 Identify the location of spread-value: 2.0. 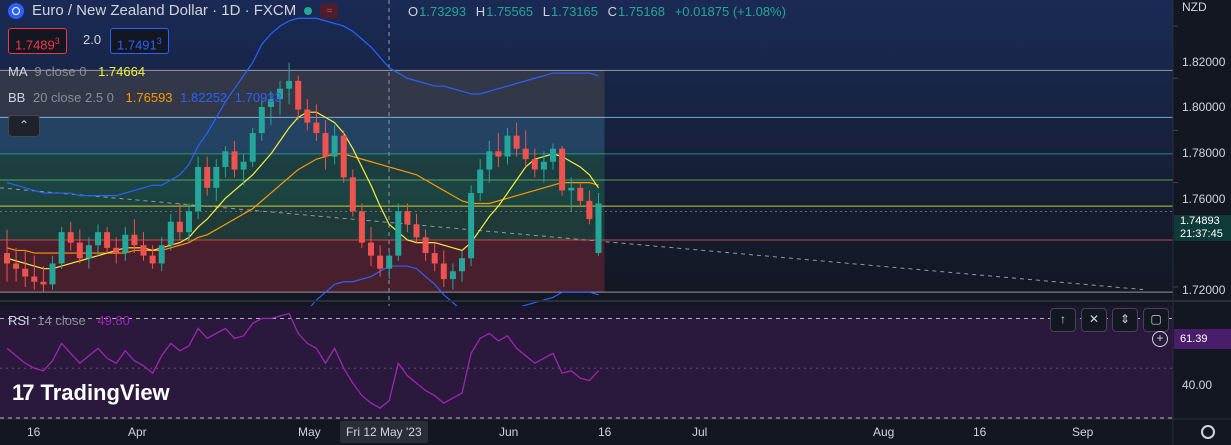
(92, 39).